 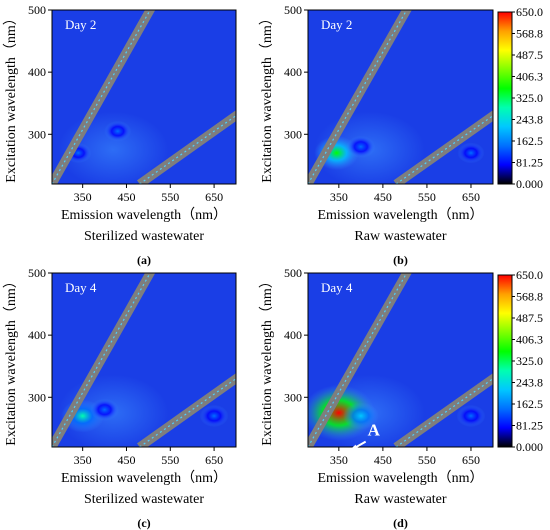 I want to click on panel-label: (b), so click(x=400, y=260).